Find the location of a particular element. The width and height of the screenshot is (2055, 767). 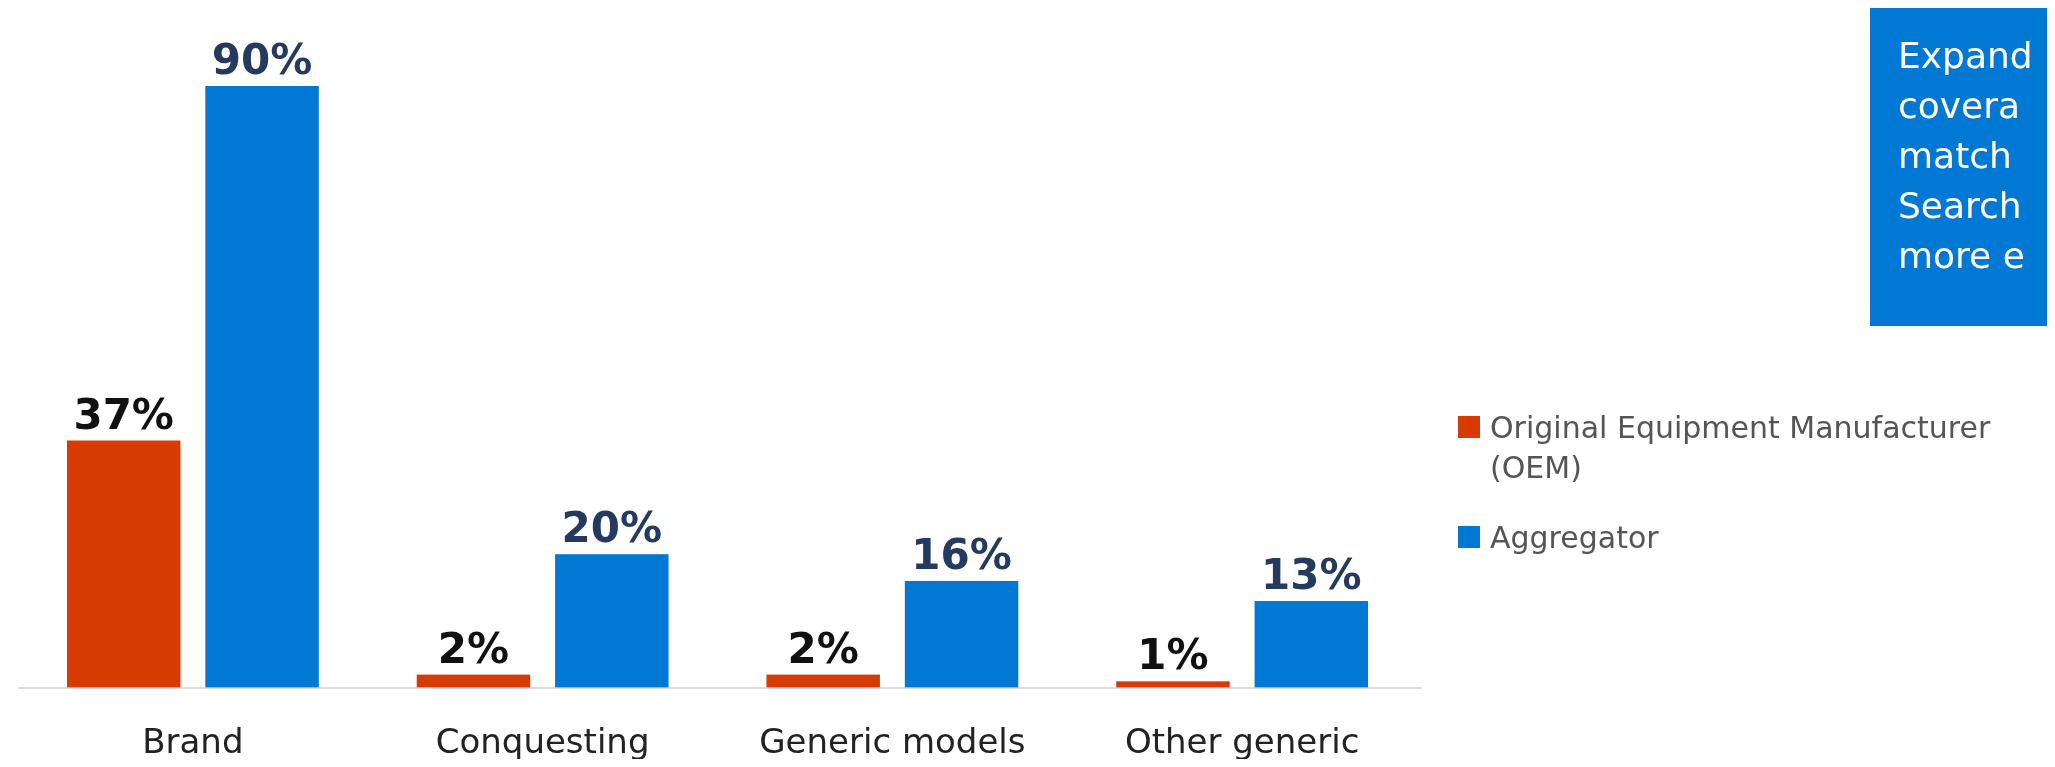

legend-label: Original Equipment Manufacturer (OEM) is located at coordinates (1740, 447).